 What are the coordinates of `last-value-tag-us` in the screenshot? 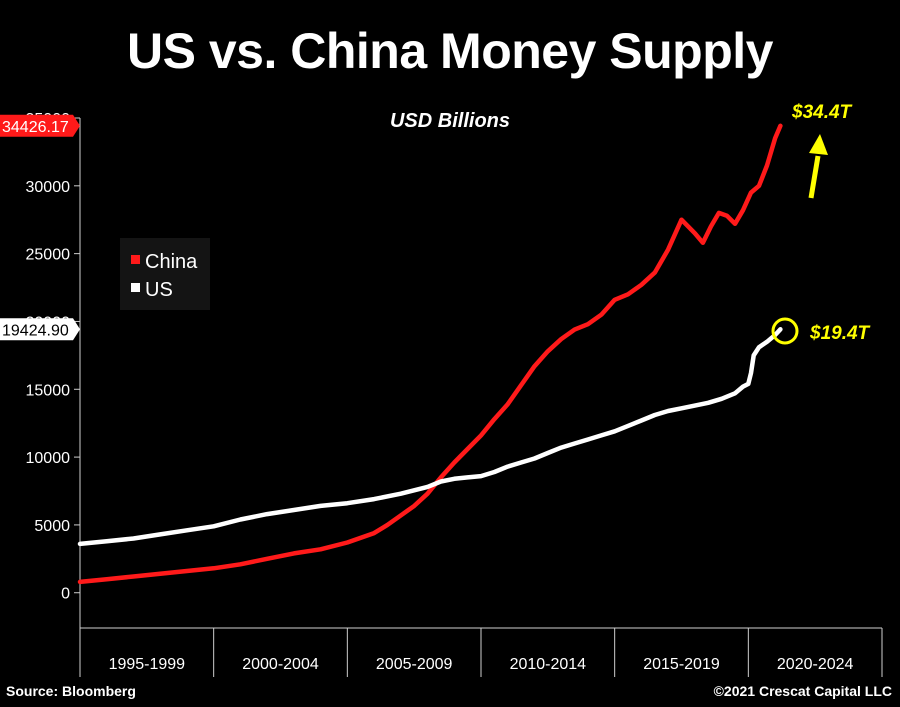 It's located at (40, 329).